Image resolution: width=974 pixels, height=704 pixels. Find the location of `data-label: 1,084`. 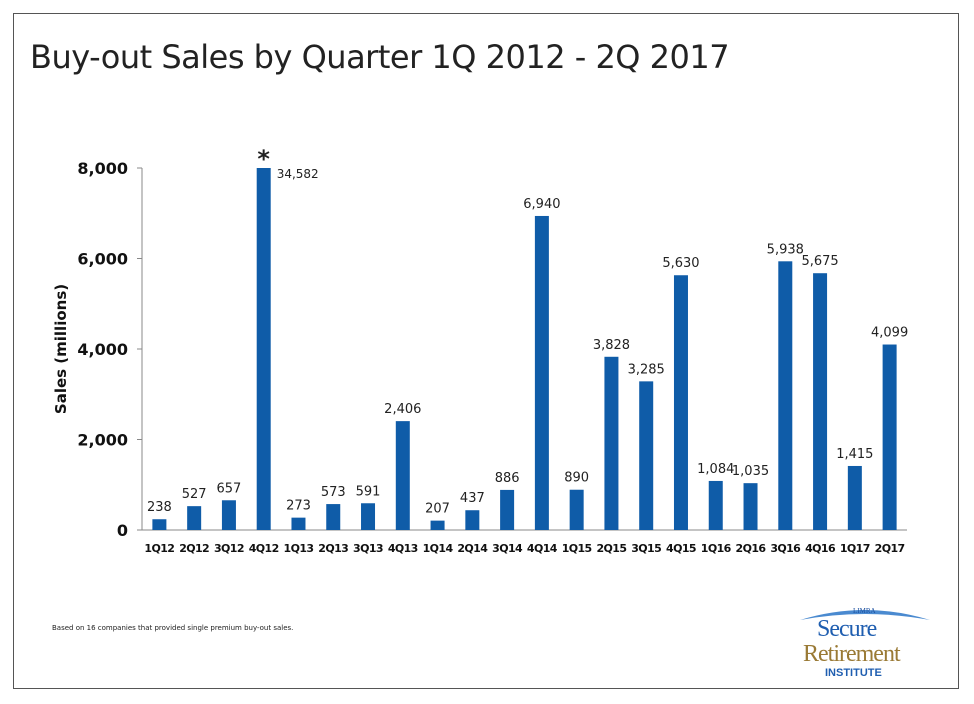

data-label: 1,084 is located at coordinates (715, 469).